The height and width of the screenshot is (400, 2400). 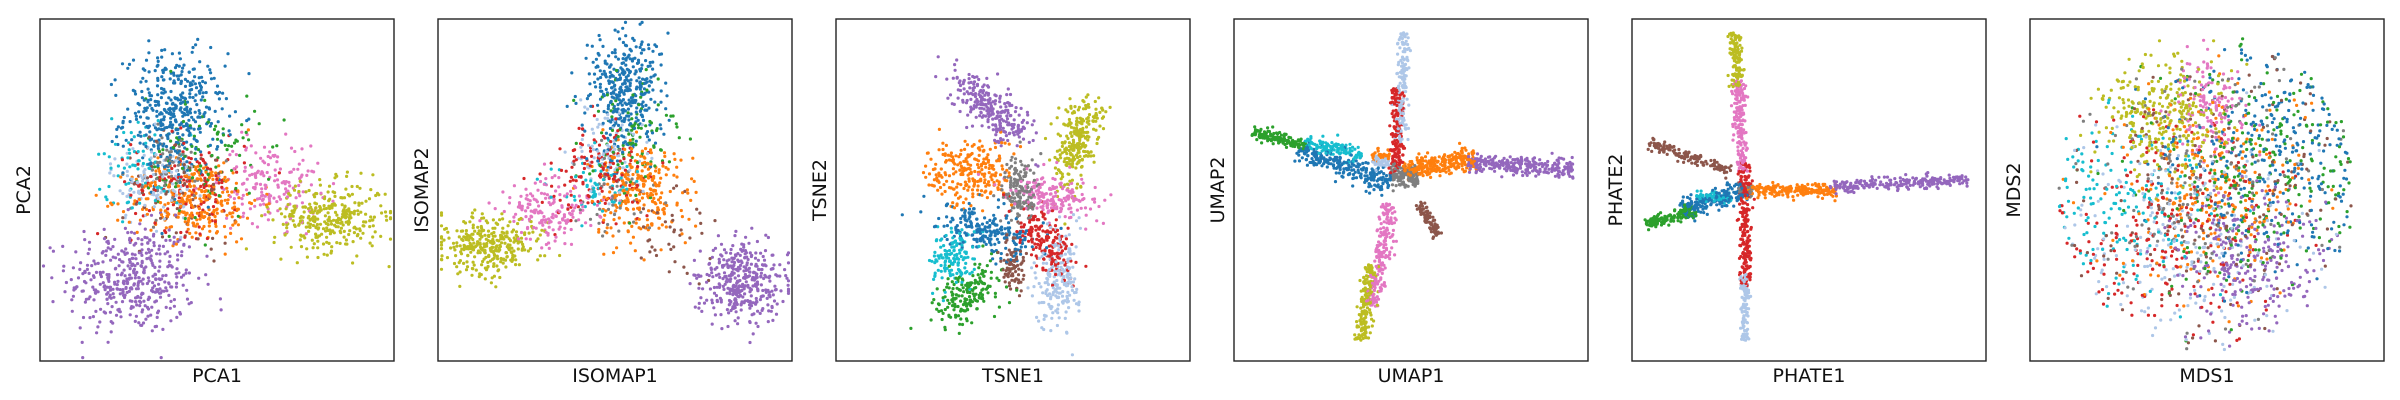 I want to click on isomap-point-gray, so click(x=603, y=236).